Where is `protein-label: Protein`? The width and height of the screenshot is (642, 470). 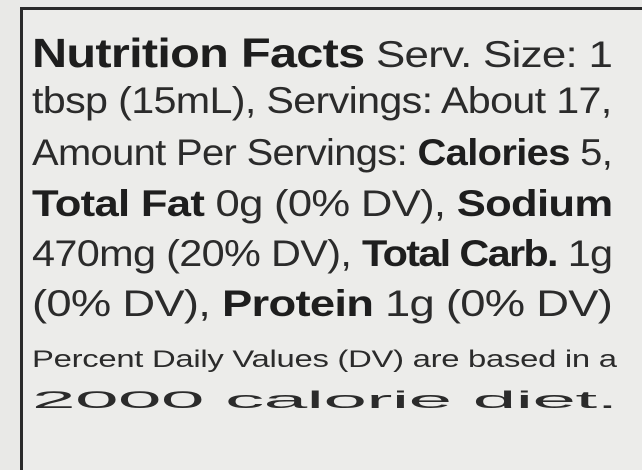
protein-label: Protein is located at coordinates (298, 303).